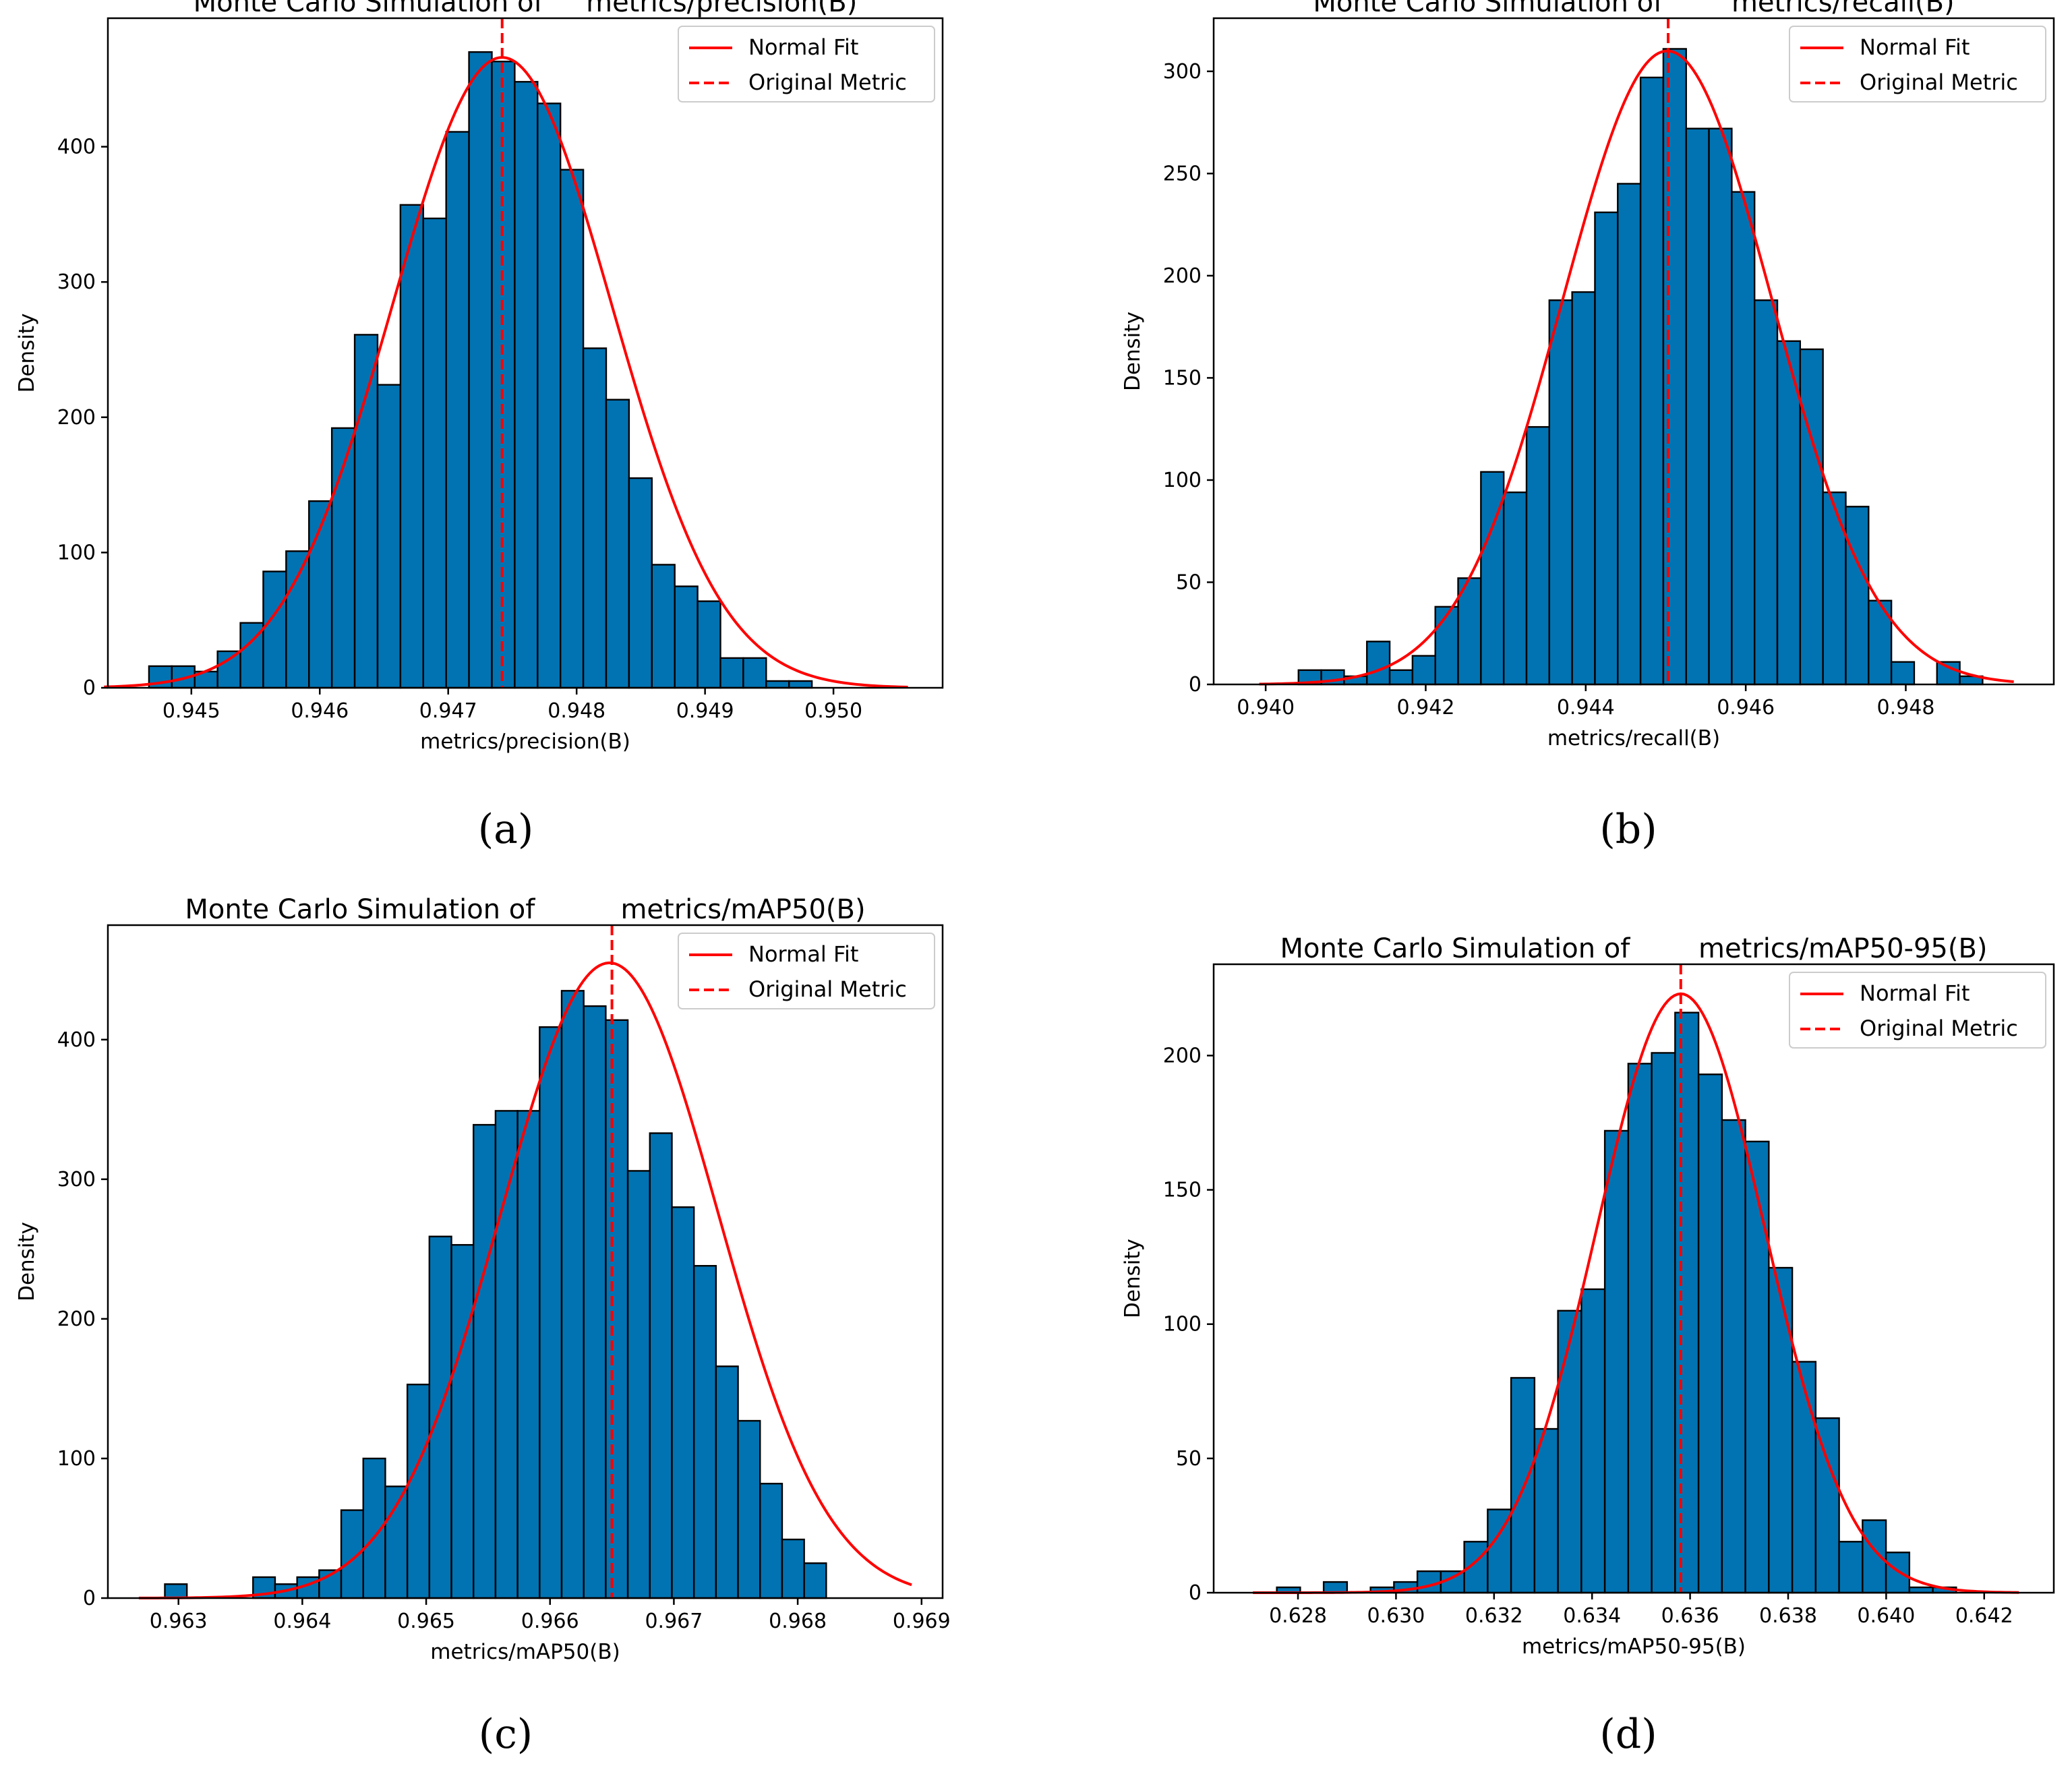  I want to click on x-tick-label: 0.628, so click(1298, 1616).